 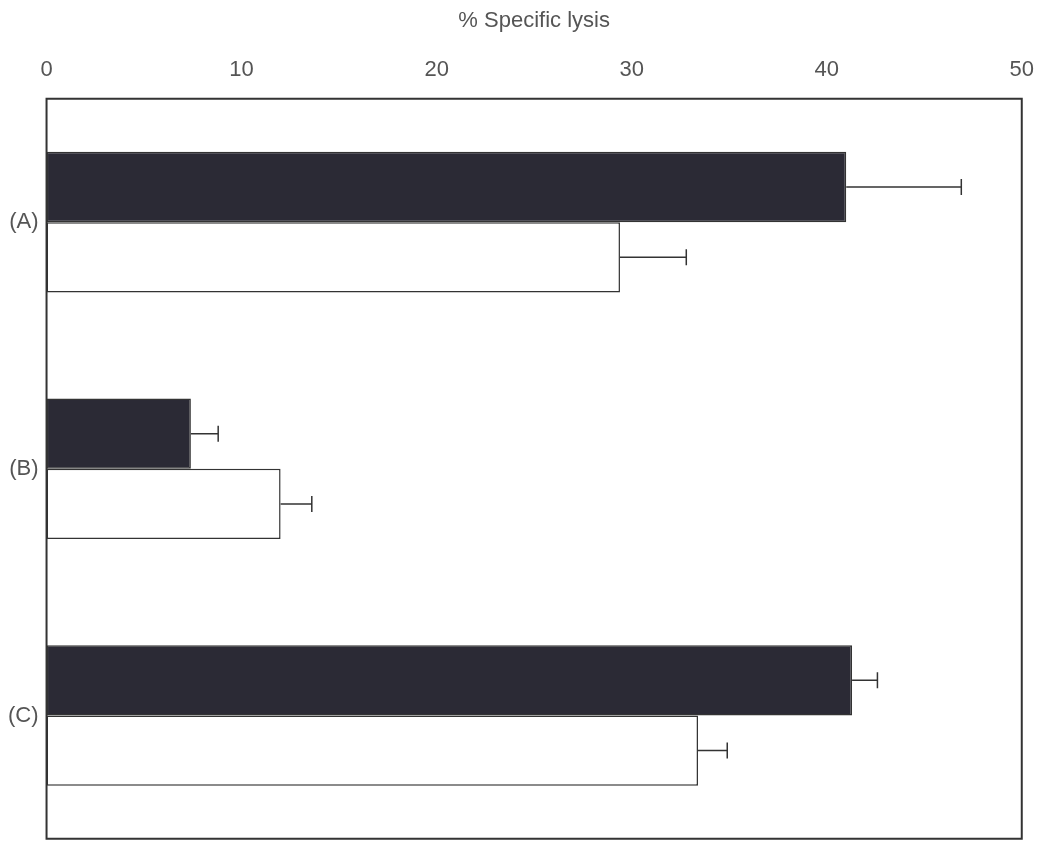 I want to click on x-tick-label: 0, so click(x=46, y=68).